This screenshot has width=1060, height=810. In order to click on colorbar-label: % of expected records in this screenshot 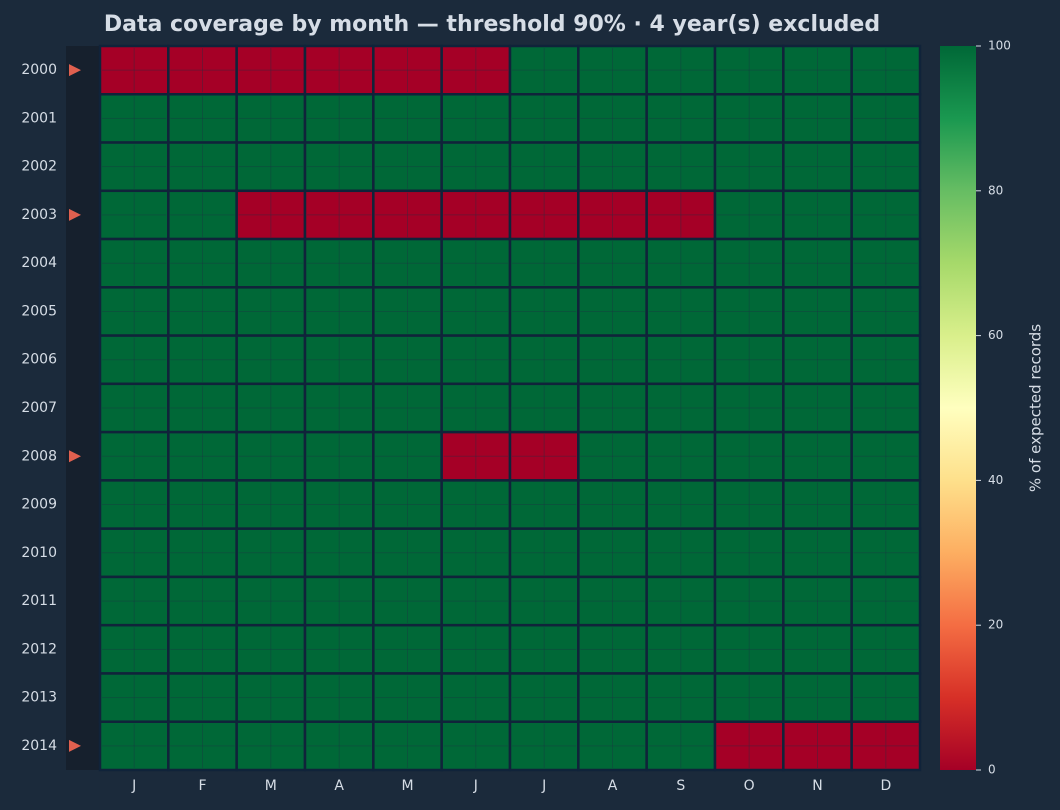, I will do `click(1036, 408)`.